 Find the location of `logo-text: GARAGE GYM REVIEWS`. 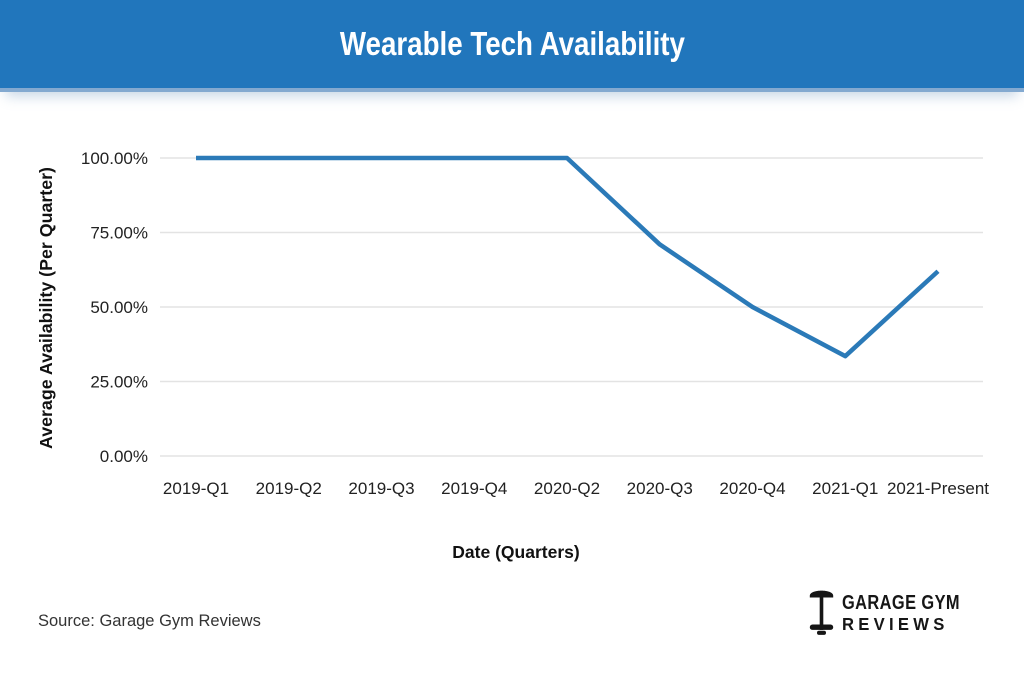

logo-text: GARAGE GYM REVIEWS is located at coordinates (914, 613).